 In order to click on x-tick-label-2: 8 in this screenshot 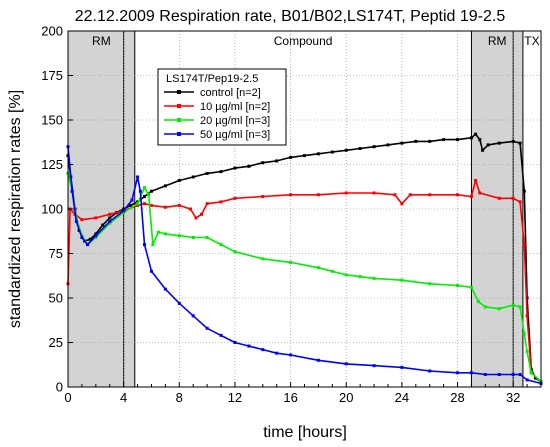, I will do `click(179, 397)`.